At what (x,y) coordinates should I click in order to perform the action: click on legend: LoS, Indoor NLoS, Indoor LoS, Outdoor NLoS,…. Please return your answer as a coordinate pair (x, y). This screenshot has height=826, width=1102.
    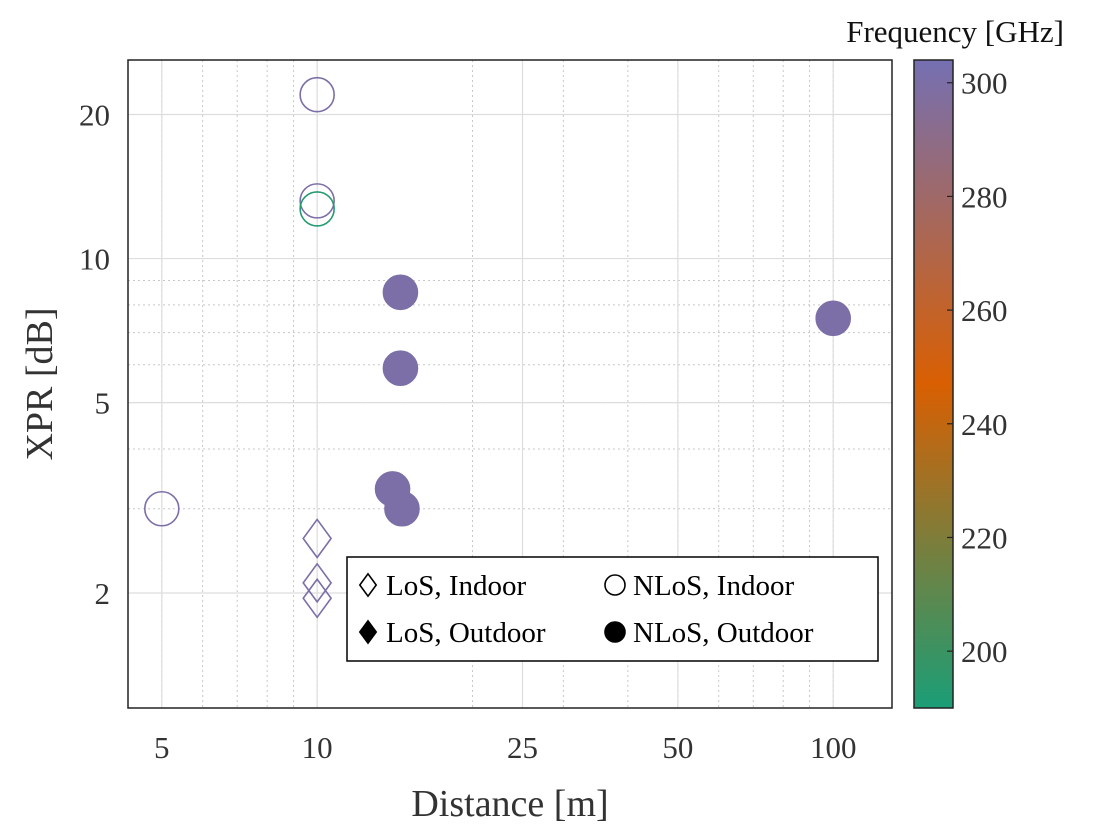
    Looking at the image, I should click on (612, 609).